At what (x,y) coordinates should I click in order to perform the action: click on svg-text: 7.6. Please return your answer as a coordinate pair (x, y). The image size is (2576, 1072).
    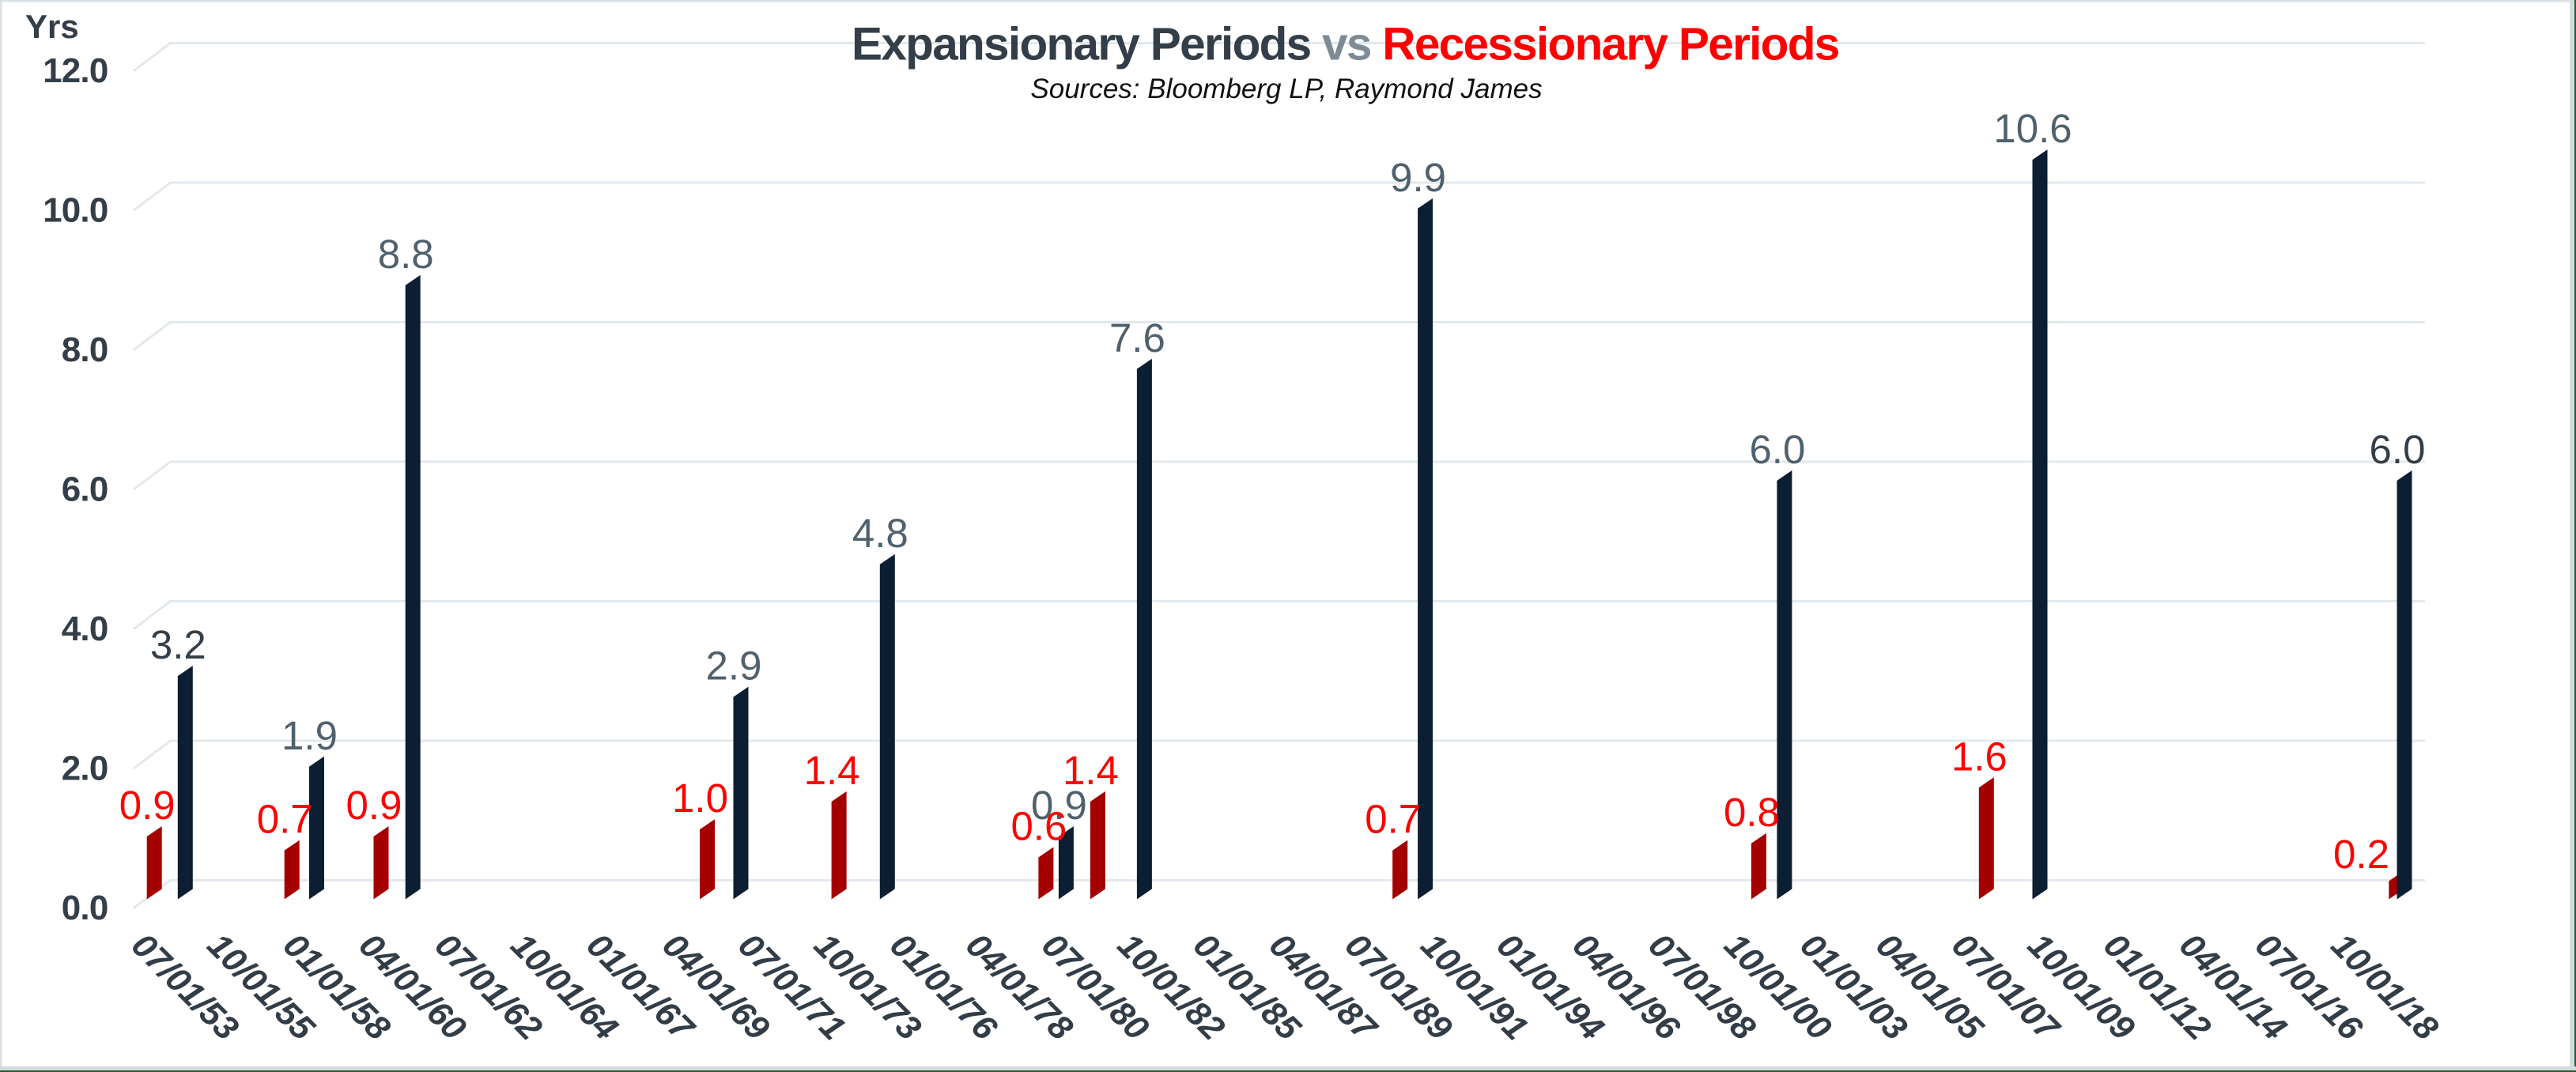
    Looking at the image, I should click on (1137, 338).